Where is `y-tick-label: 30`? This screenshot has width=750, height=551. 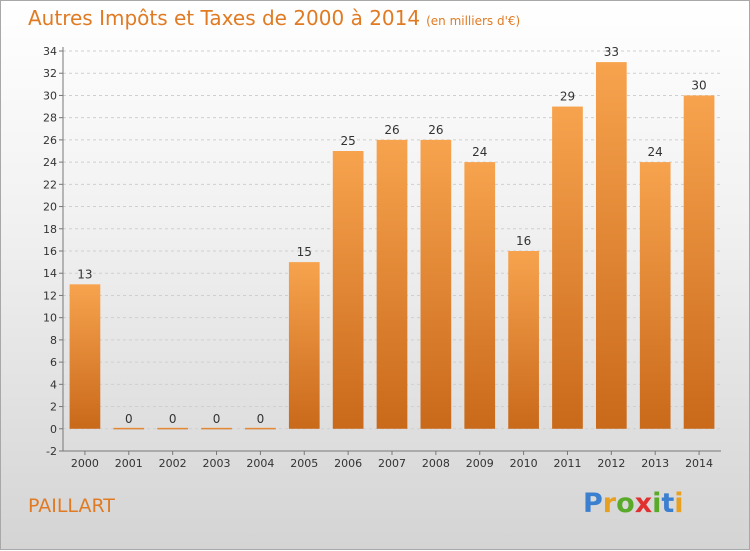 y-tick-label: 30 is located at coordinates (50, 95).